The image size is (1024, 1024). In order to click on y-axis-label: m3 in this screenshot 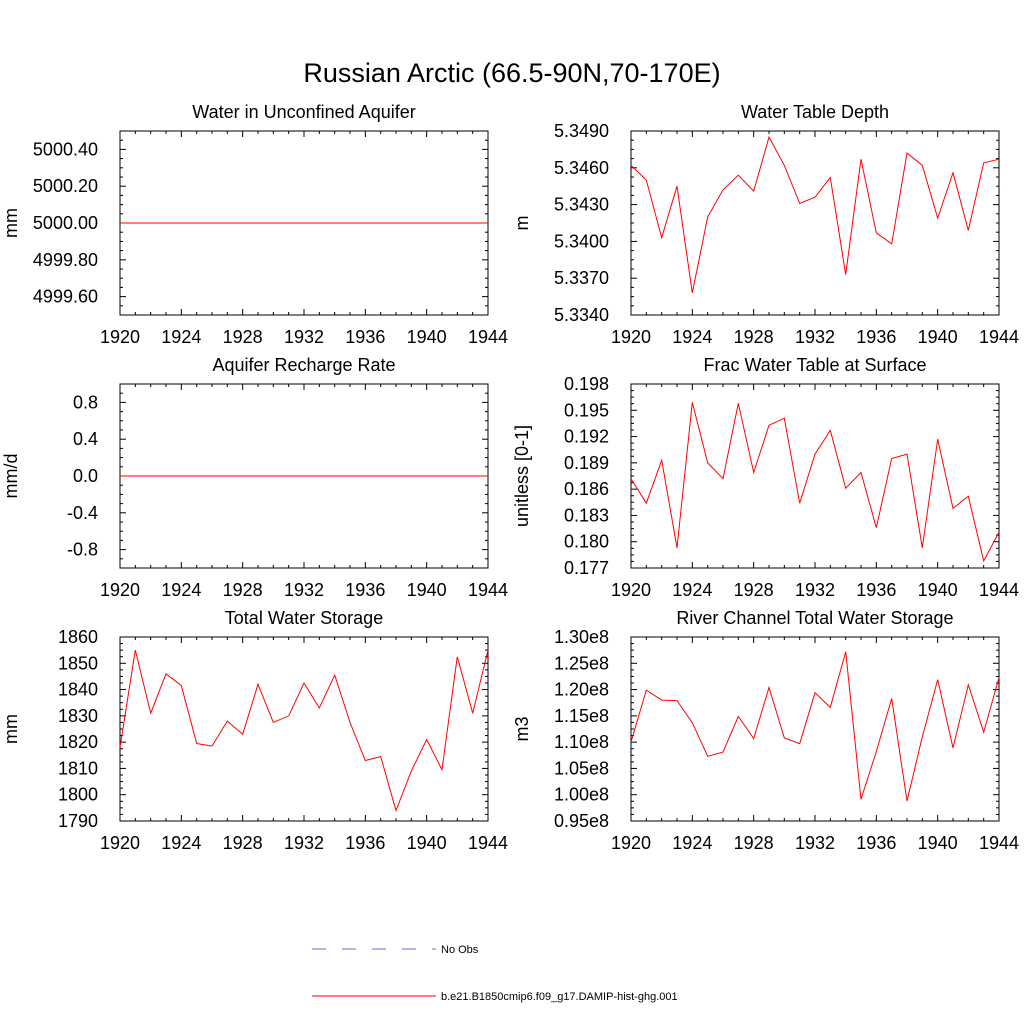, I will do `click(522, 728)`.